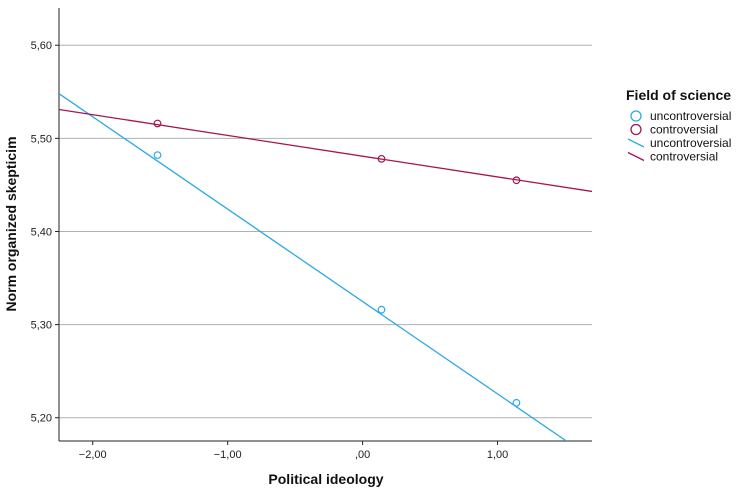  What do you see at coordinates (362, 455) in the screenshot?
I see `x-tick-label: ,00` at bounding box center [362, 455].